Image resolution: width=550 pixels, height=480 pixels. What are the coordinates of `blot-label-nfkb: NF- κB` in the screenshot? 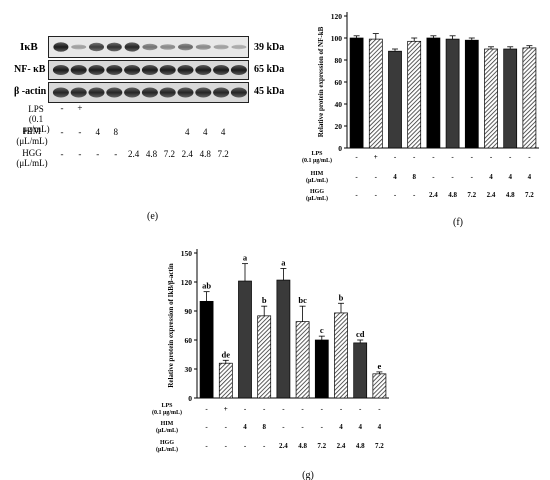 It's located at (30, 69).